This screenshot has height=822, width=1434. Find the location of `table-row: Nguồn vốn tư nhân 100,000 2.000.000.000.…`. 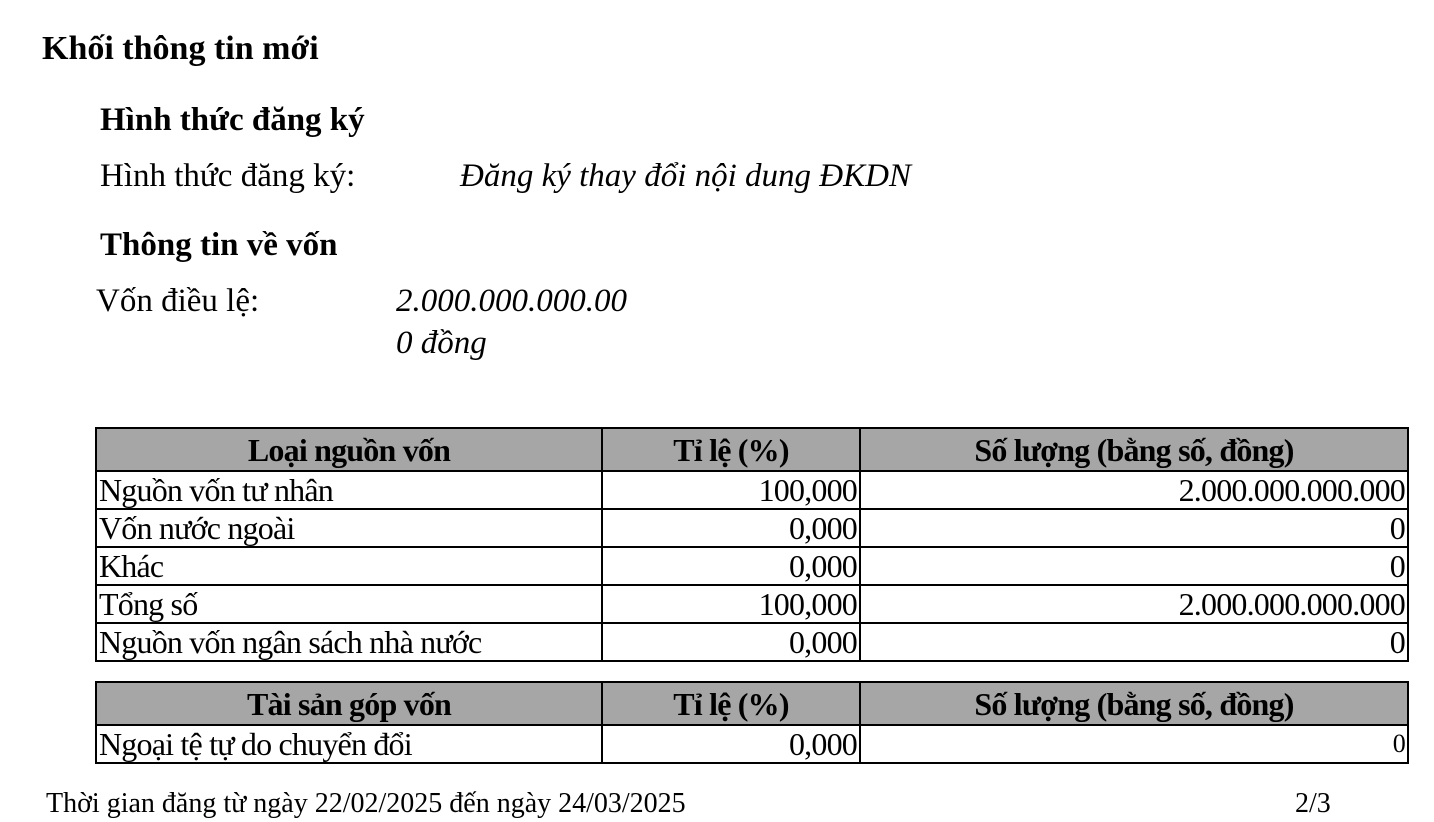

table-row: Nguồn vốn tư nhân 100,000 2.000.000.000.… is located at coordinates (752, 490).